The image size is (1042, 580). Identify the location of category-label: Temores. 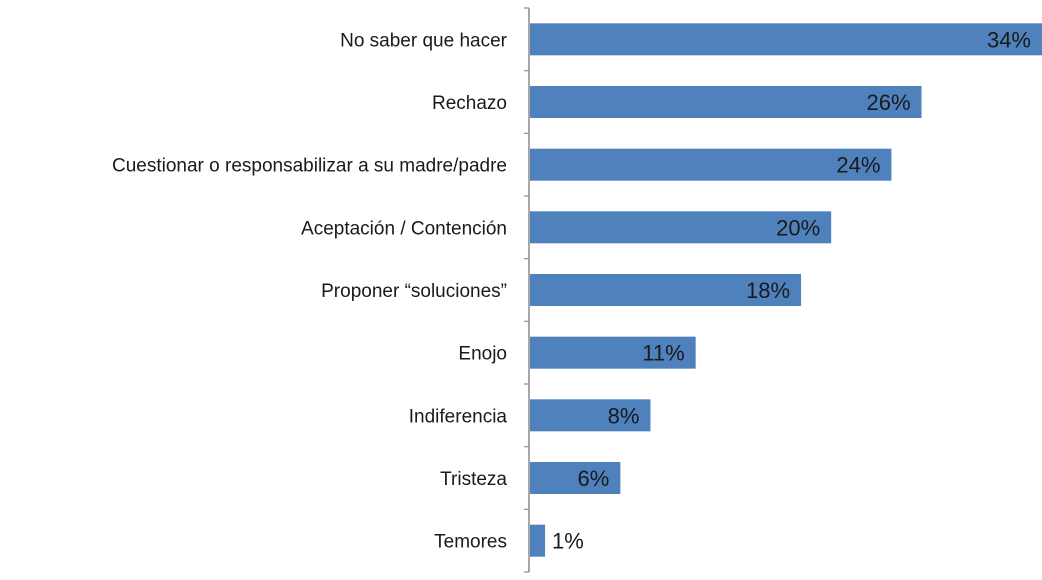
(470, 542).